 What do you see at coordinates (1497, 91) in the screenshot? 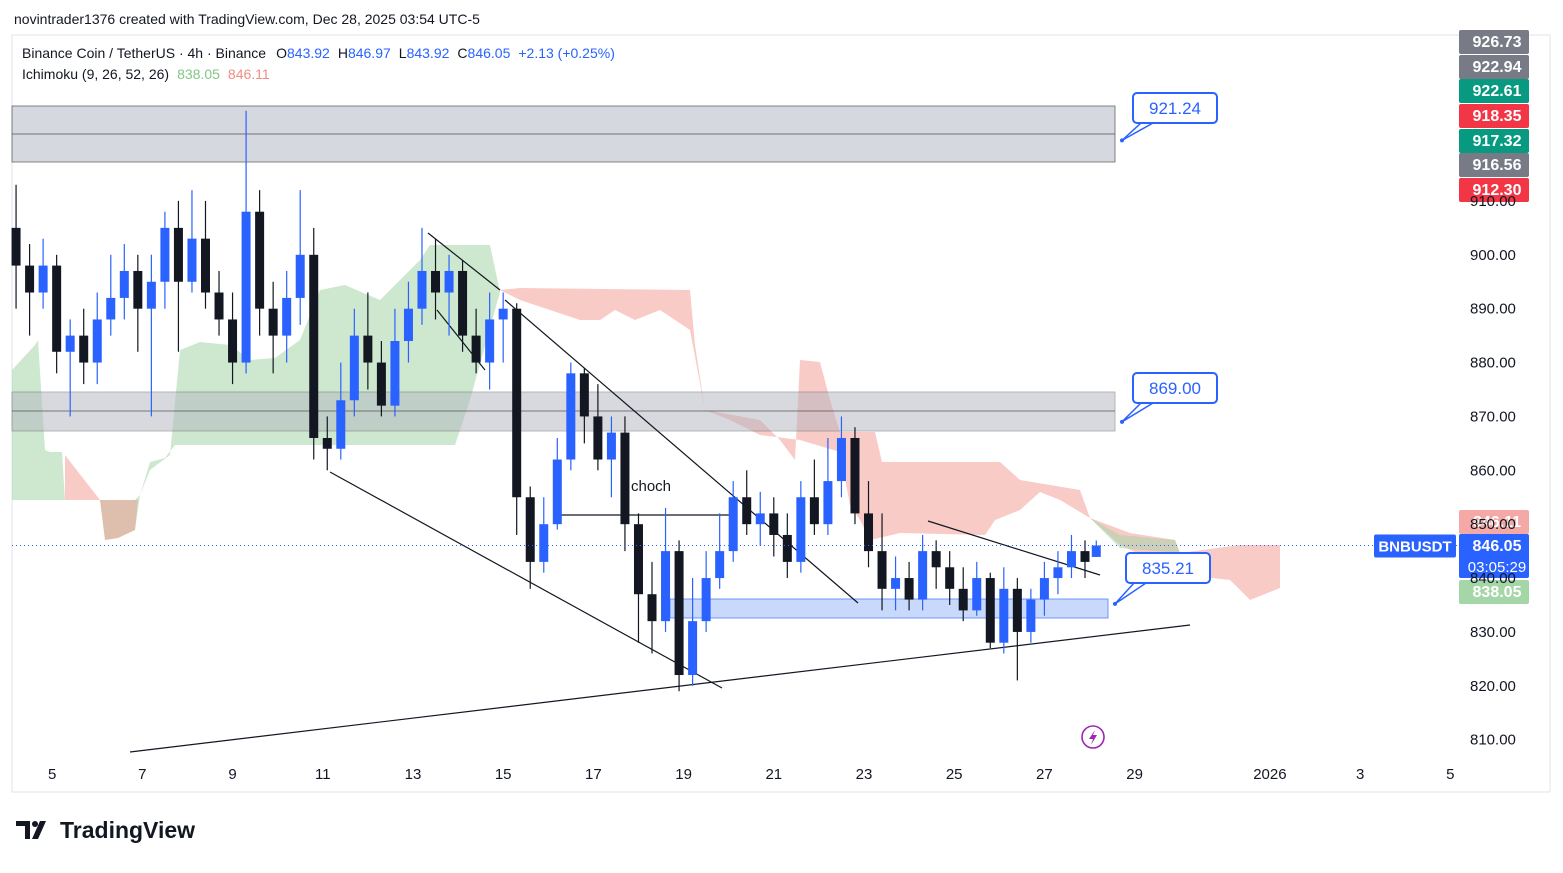
I see `price-tag-label: 922.61` at bounding box center [1497, 91].